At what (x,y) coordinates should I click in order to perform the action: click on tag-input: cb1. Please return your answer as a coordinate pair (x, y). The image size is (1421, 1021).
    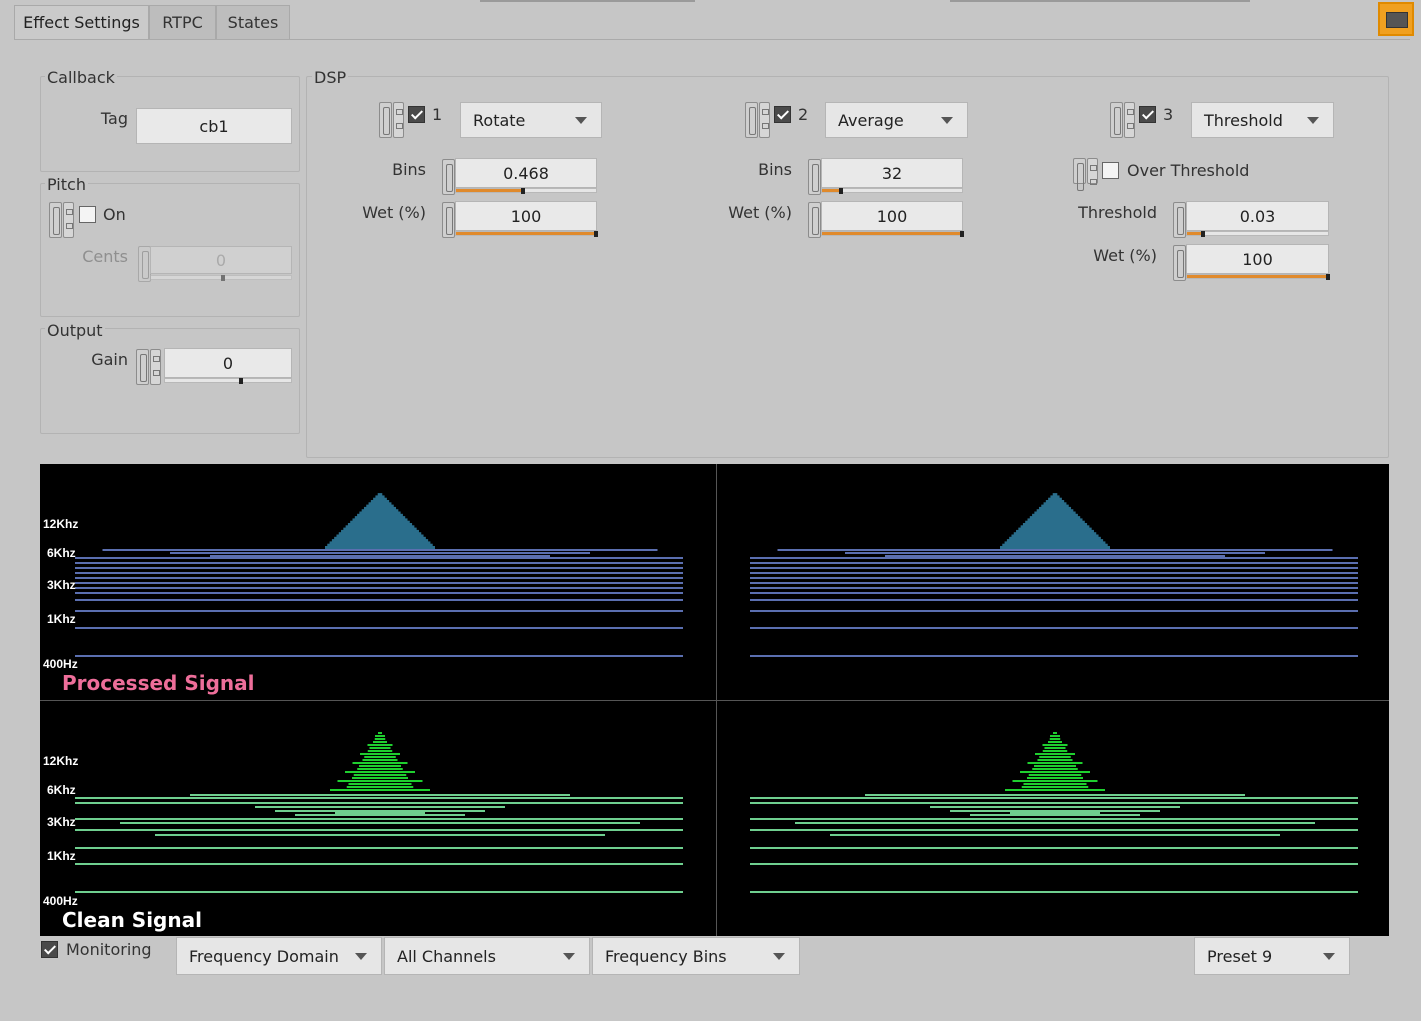
    Looking at the image, I should click on (214, 126).